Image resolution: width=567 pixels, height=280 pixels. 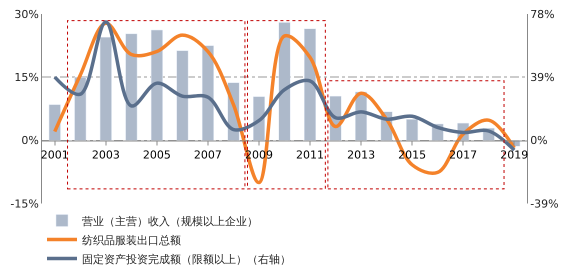 What do you see at coordinates (539, 141) in the screenshot?
I see `y2-tick-label: 0%` at bounding box center [539, 141].